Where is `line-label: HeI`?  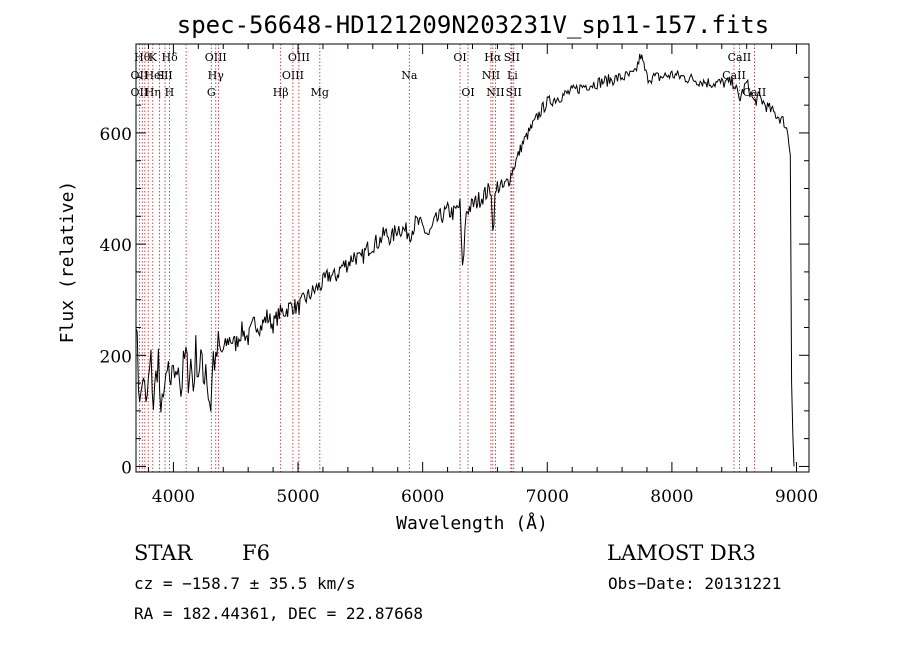 line-label: HeI is located at coordinates (154, 75).